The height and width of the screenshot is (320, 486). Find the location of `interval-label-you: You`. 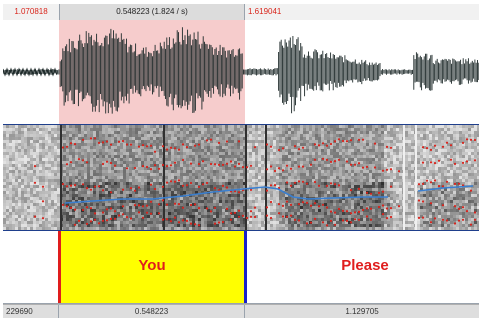

interval-label-you: You is located at coordinates (152, 265).